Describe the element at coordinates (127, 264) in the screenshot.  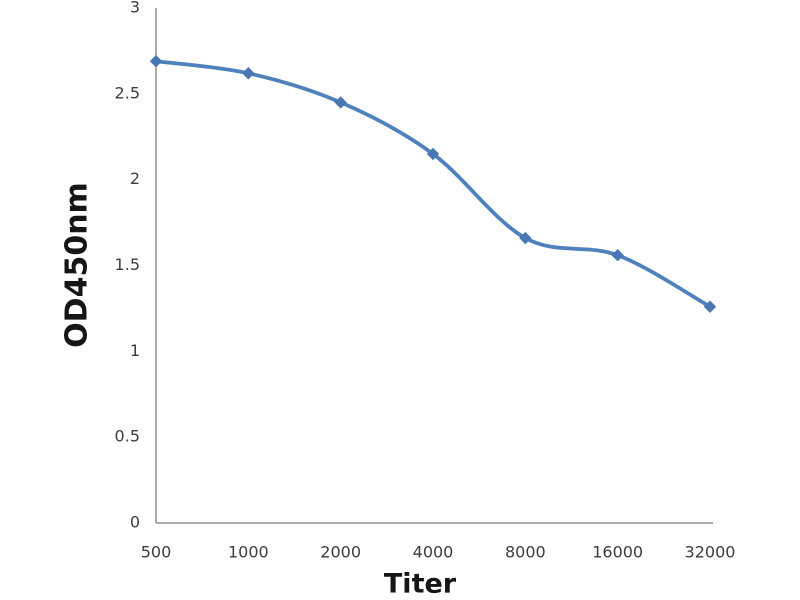
I see `y-tick-label: 1.5` at that location.